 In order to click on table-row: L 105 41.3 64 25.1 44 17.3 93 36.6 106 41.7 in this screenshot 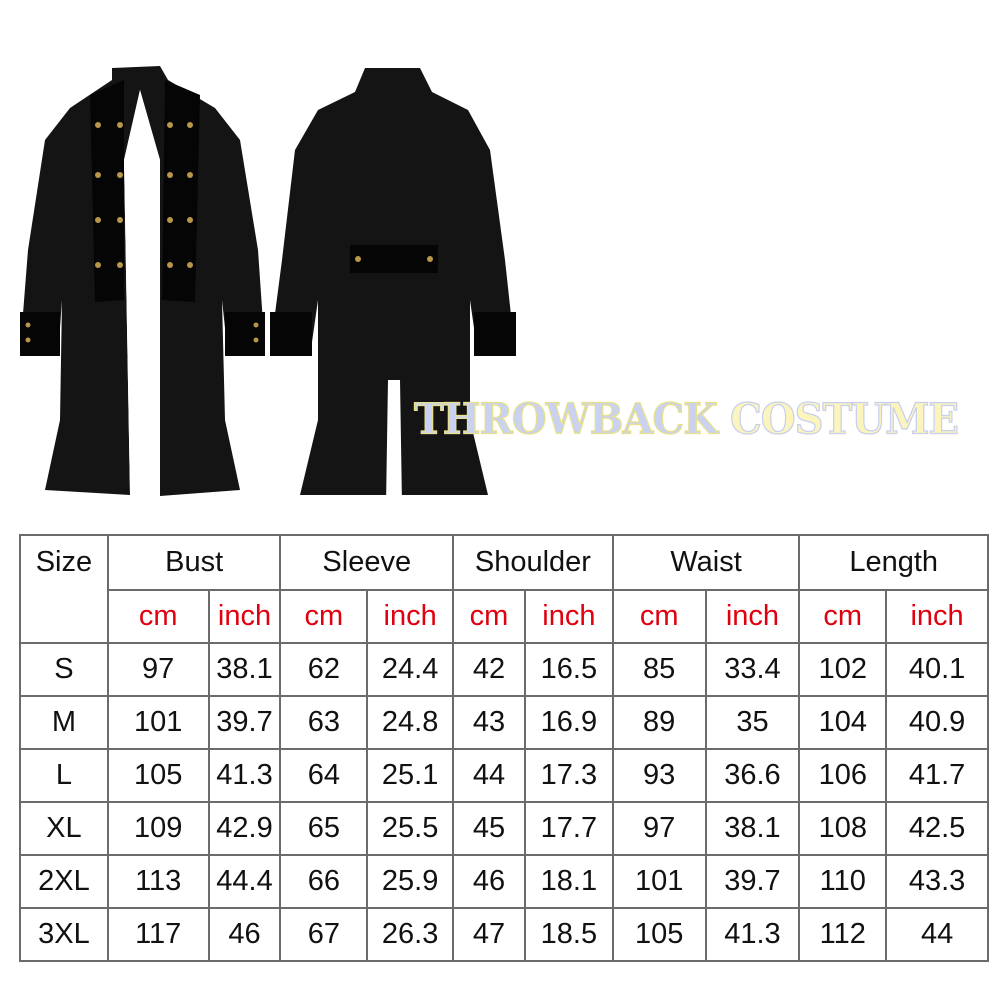, I will do `click(504, 775)`.